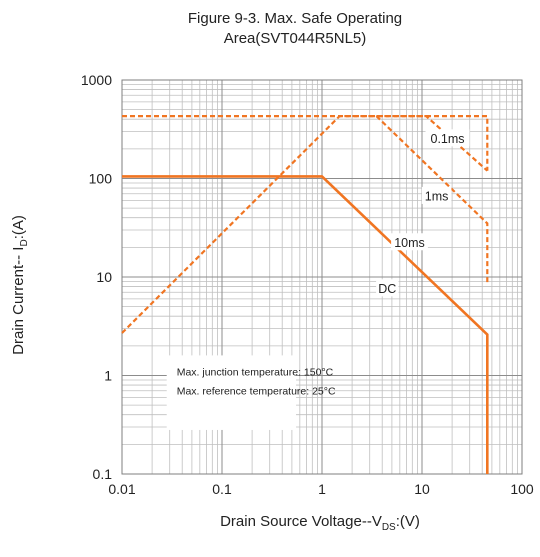  What do you see at coordinates (422, 489) in the screenshot?
I see `x-tick-label: 10` at bounding box center [422, 489].